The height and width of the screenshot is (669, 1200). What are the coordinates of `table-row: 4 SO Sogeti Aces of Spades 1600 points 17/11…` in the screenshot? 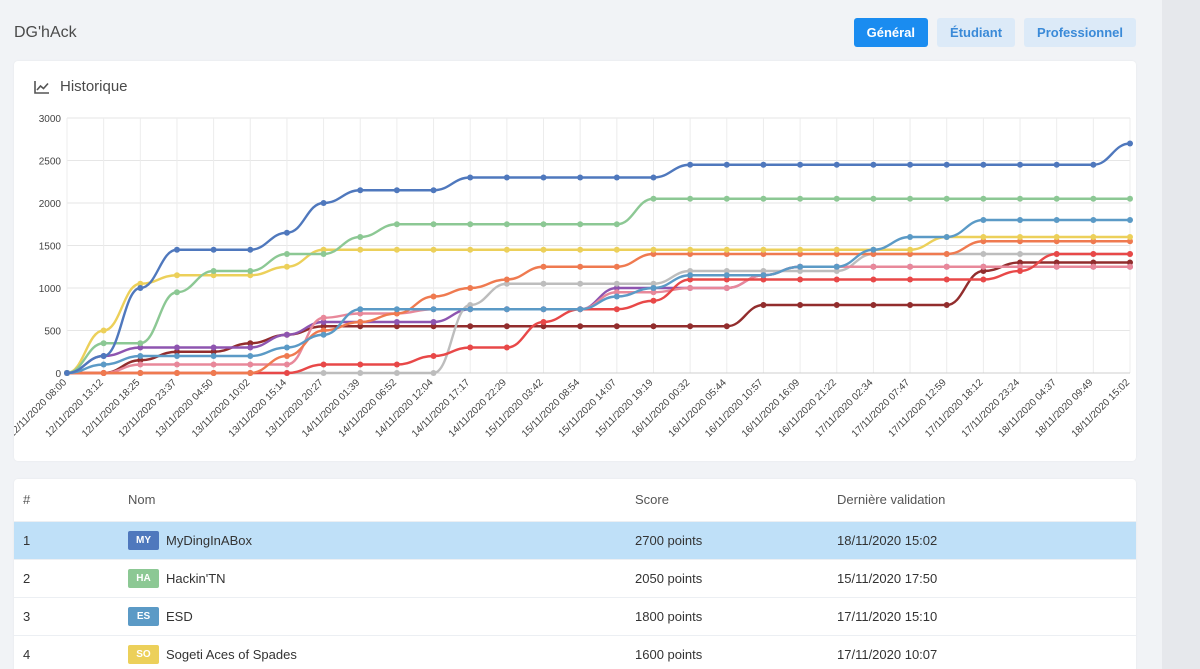 It's located at (575, 651).